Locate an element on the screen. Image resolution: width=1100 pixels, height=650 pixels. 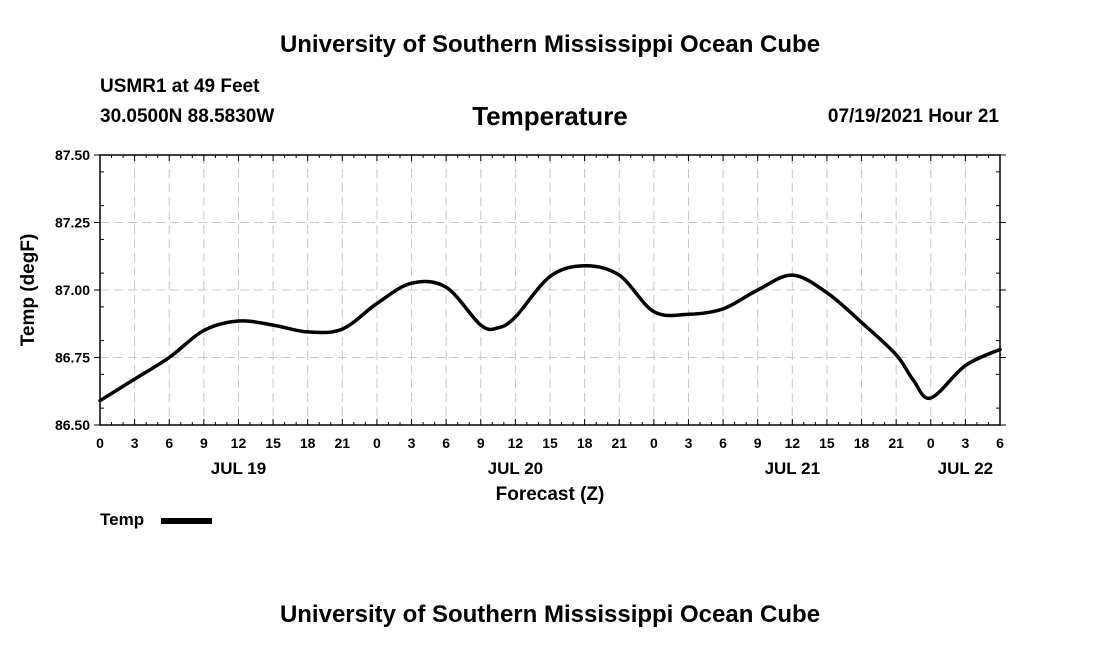
x-date-label: JUL 22 is located at coordinates (965, 468).